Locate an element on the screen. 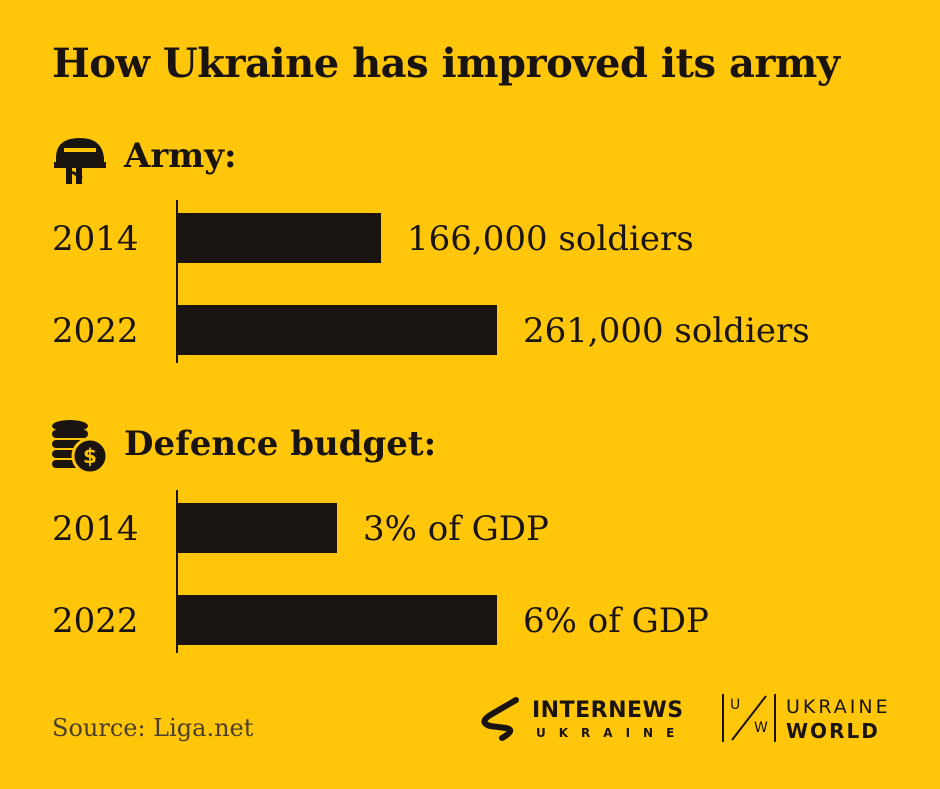  data-label: 6% of GDP is located at coordinates (616, 621).